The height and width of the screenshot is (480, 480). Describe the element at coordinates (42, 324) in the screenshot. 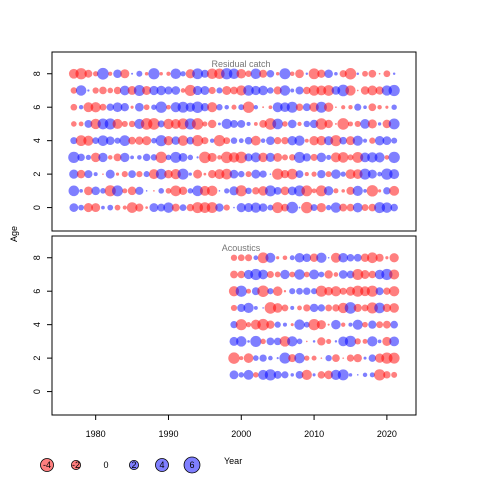

I see `y-axis-acoustics: 0 2 4 6 8` at that location.